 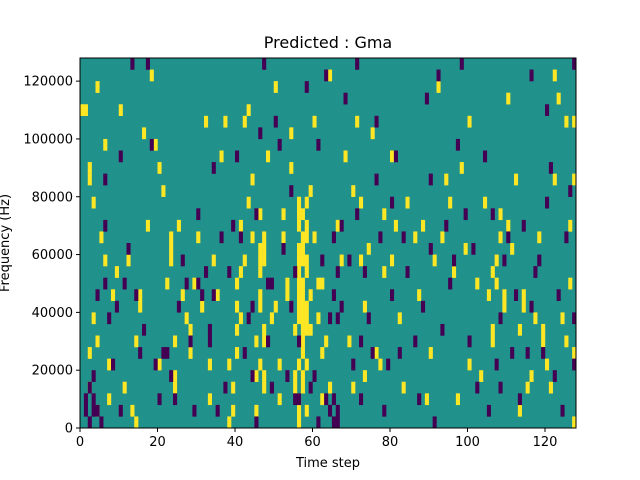 What do you see at coordinates (235, 442) in the screenshot?
I see `x-tick-label: 40` at bounding box center [235, 442].